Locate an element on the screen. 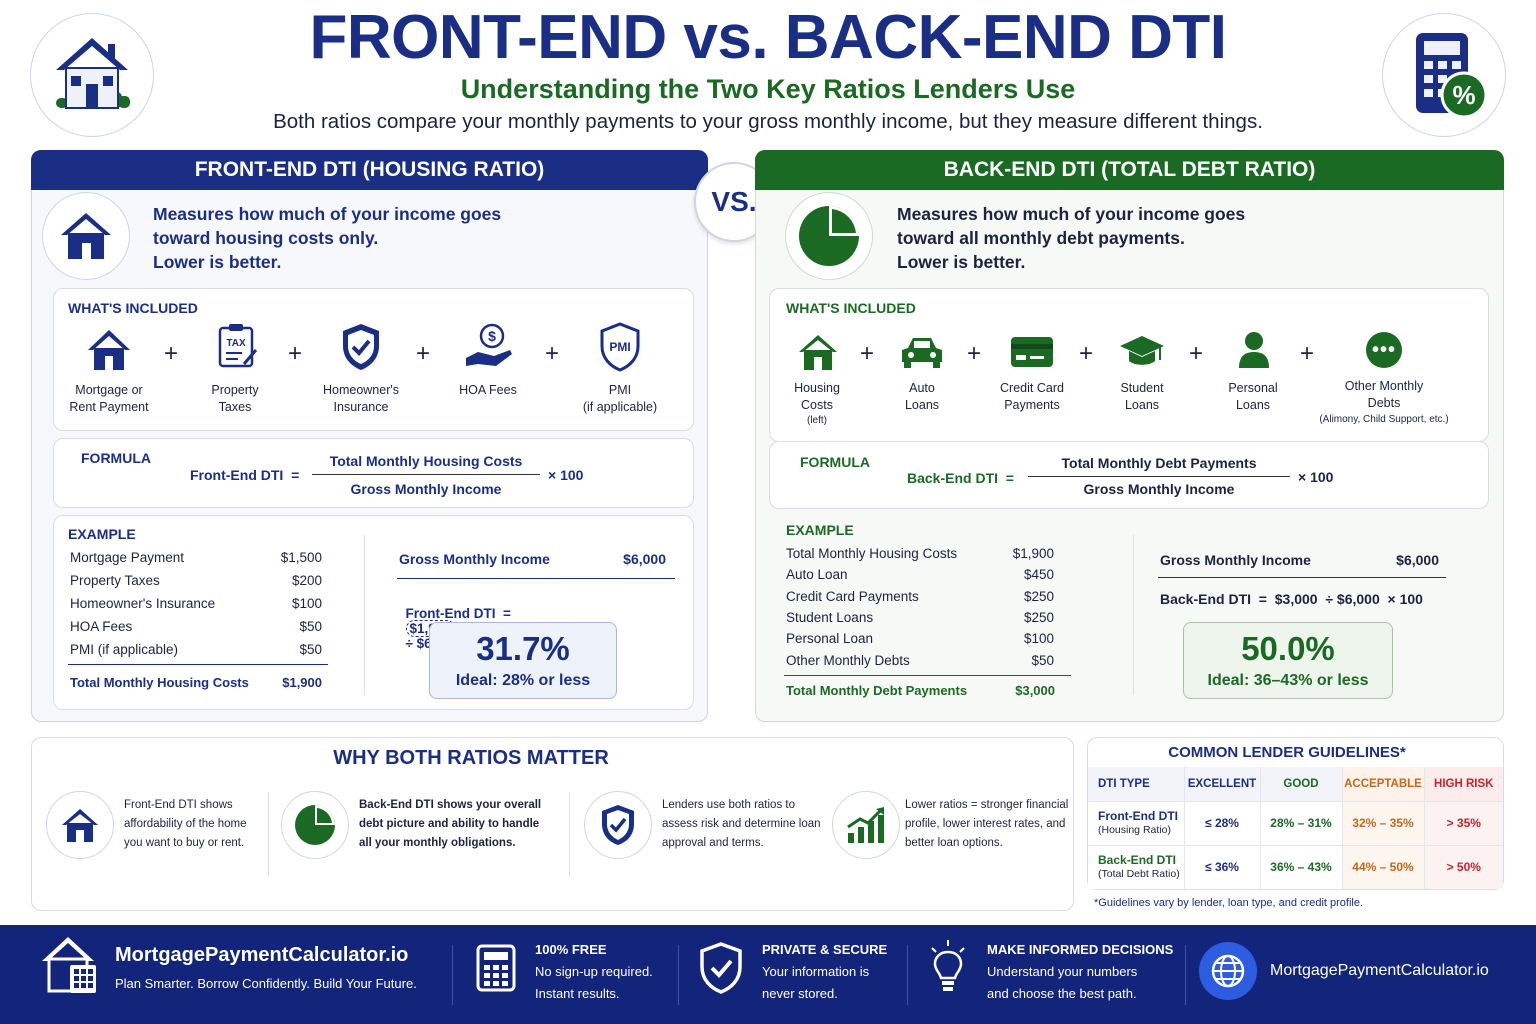 This screenshot has width=1536, height=1024. back-calc: Back-End DTI = $3,000 ÷ $6,000 × 100 is located at coordinates (1291, 599).